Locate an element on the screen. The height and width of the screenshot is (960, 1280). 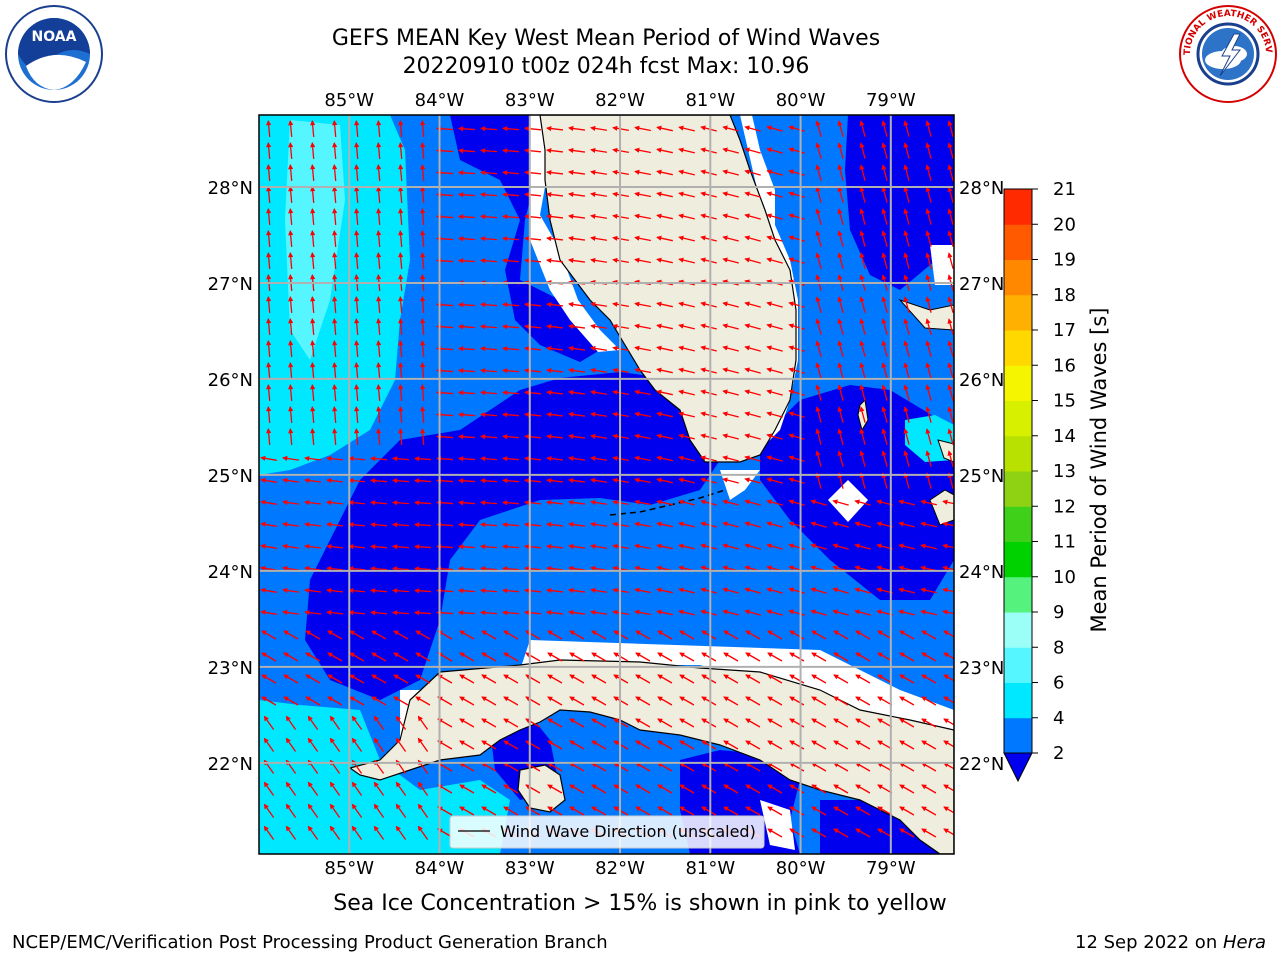
lat-label-left: 26°N is located at coordinates (230, 380).